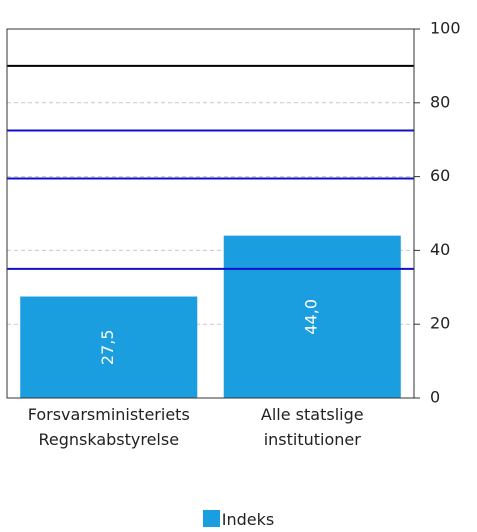 The width and height of the screenshot is (477, 532). I want to click on y-tick-label: 40, so click(440, 249).